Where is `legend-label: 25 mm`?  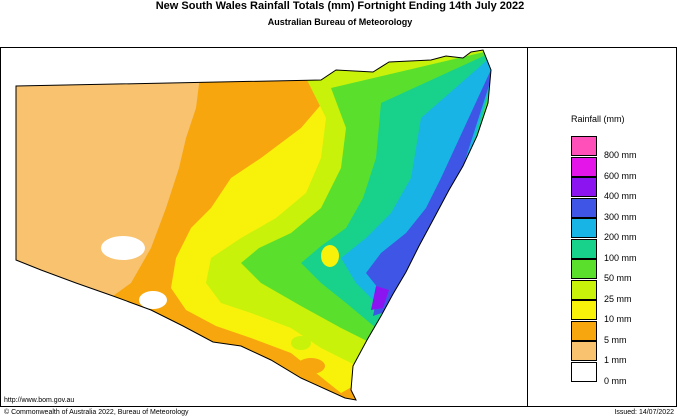 legend-label: 25 mm is located at coordinates (618, 298).